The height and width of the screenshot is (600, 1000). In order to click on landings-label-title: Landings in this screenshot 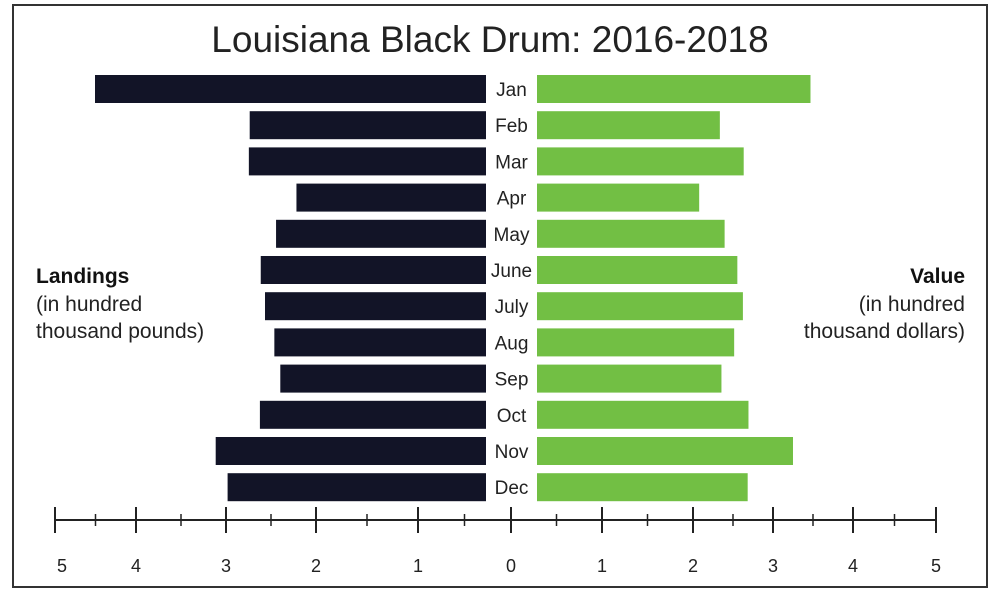, I will do `click(82, 276)`.